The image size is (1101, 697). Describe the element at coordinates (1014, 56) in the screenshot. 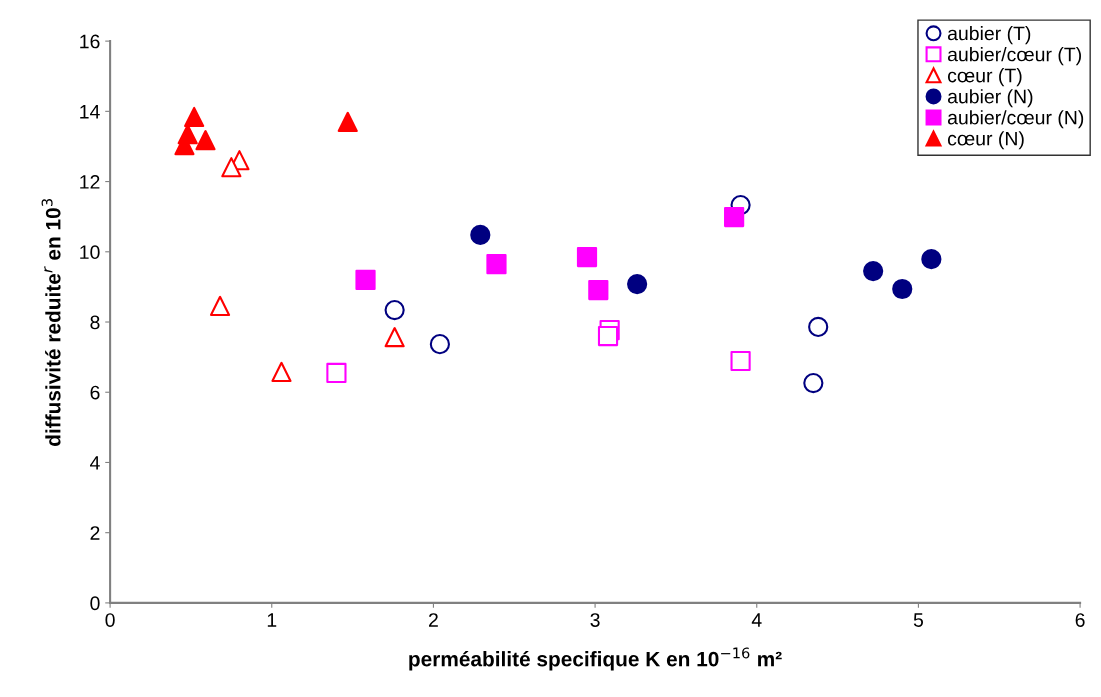

I see `legend-label: aubier/cœur (T)` at that location.